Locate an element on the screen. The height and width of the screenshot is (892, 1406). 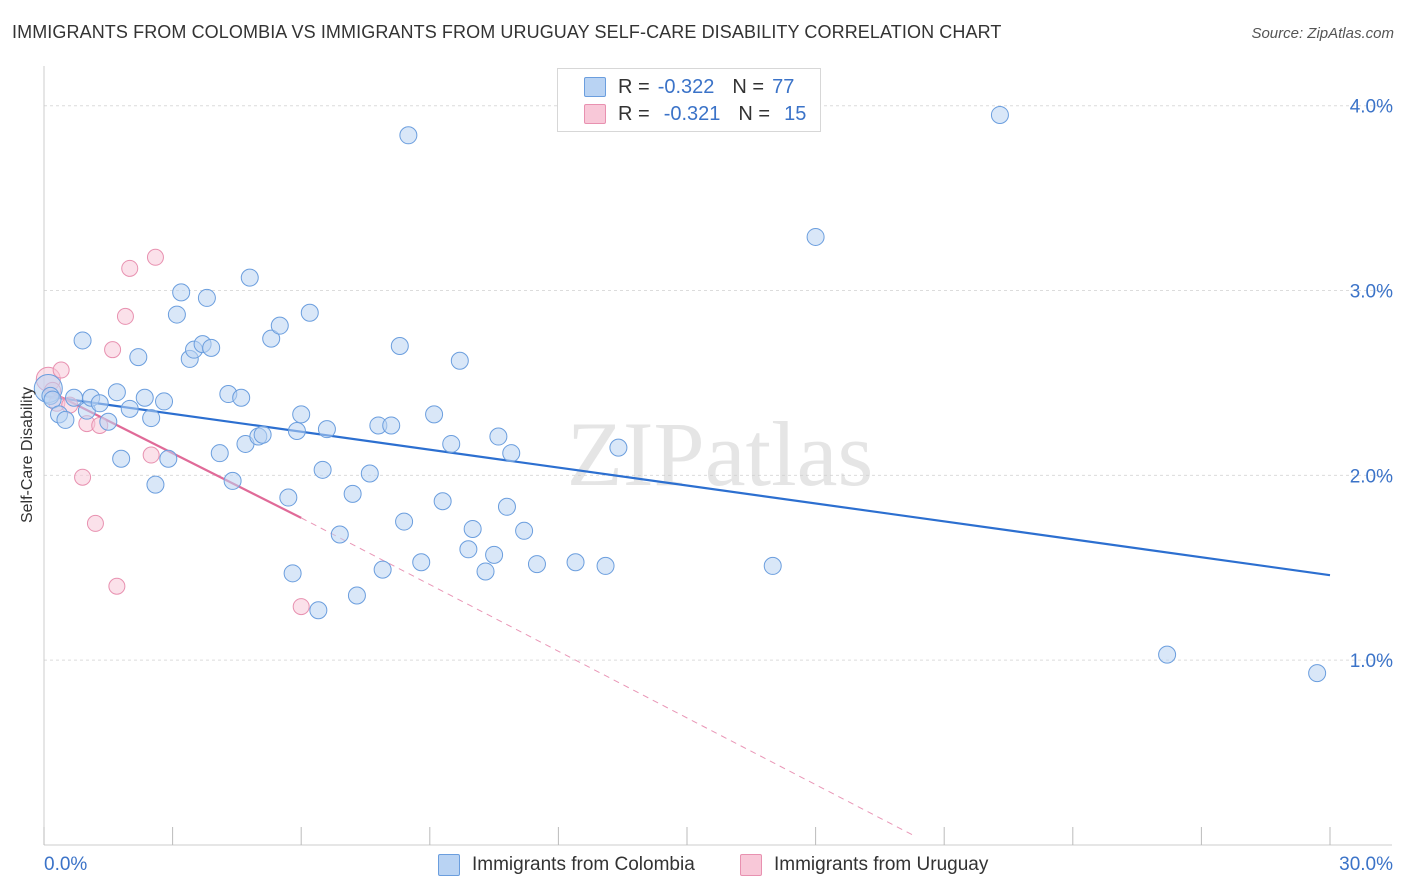
r-value: -0.321 is located at coordinates (692, 113).